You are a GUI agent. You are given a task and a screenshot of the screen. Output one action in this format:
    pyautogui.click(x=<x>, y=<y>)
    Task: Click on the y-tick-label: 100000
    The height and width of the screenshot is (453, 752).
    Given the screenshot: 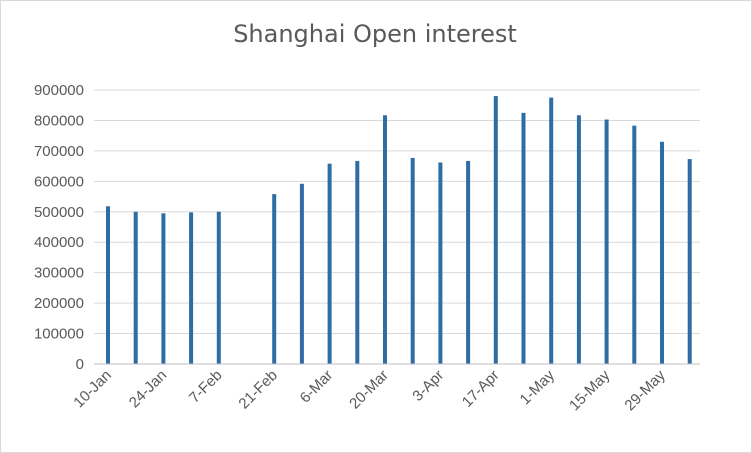 What is the action you would take?
    pyautogui.click(x=59, y=334)
    